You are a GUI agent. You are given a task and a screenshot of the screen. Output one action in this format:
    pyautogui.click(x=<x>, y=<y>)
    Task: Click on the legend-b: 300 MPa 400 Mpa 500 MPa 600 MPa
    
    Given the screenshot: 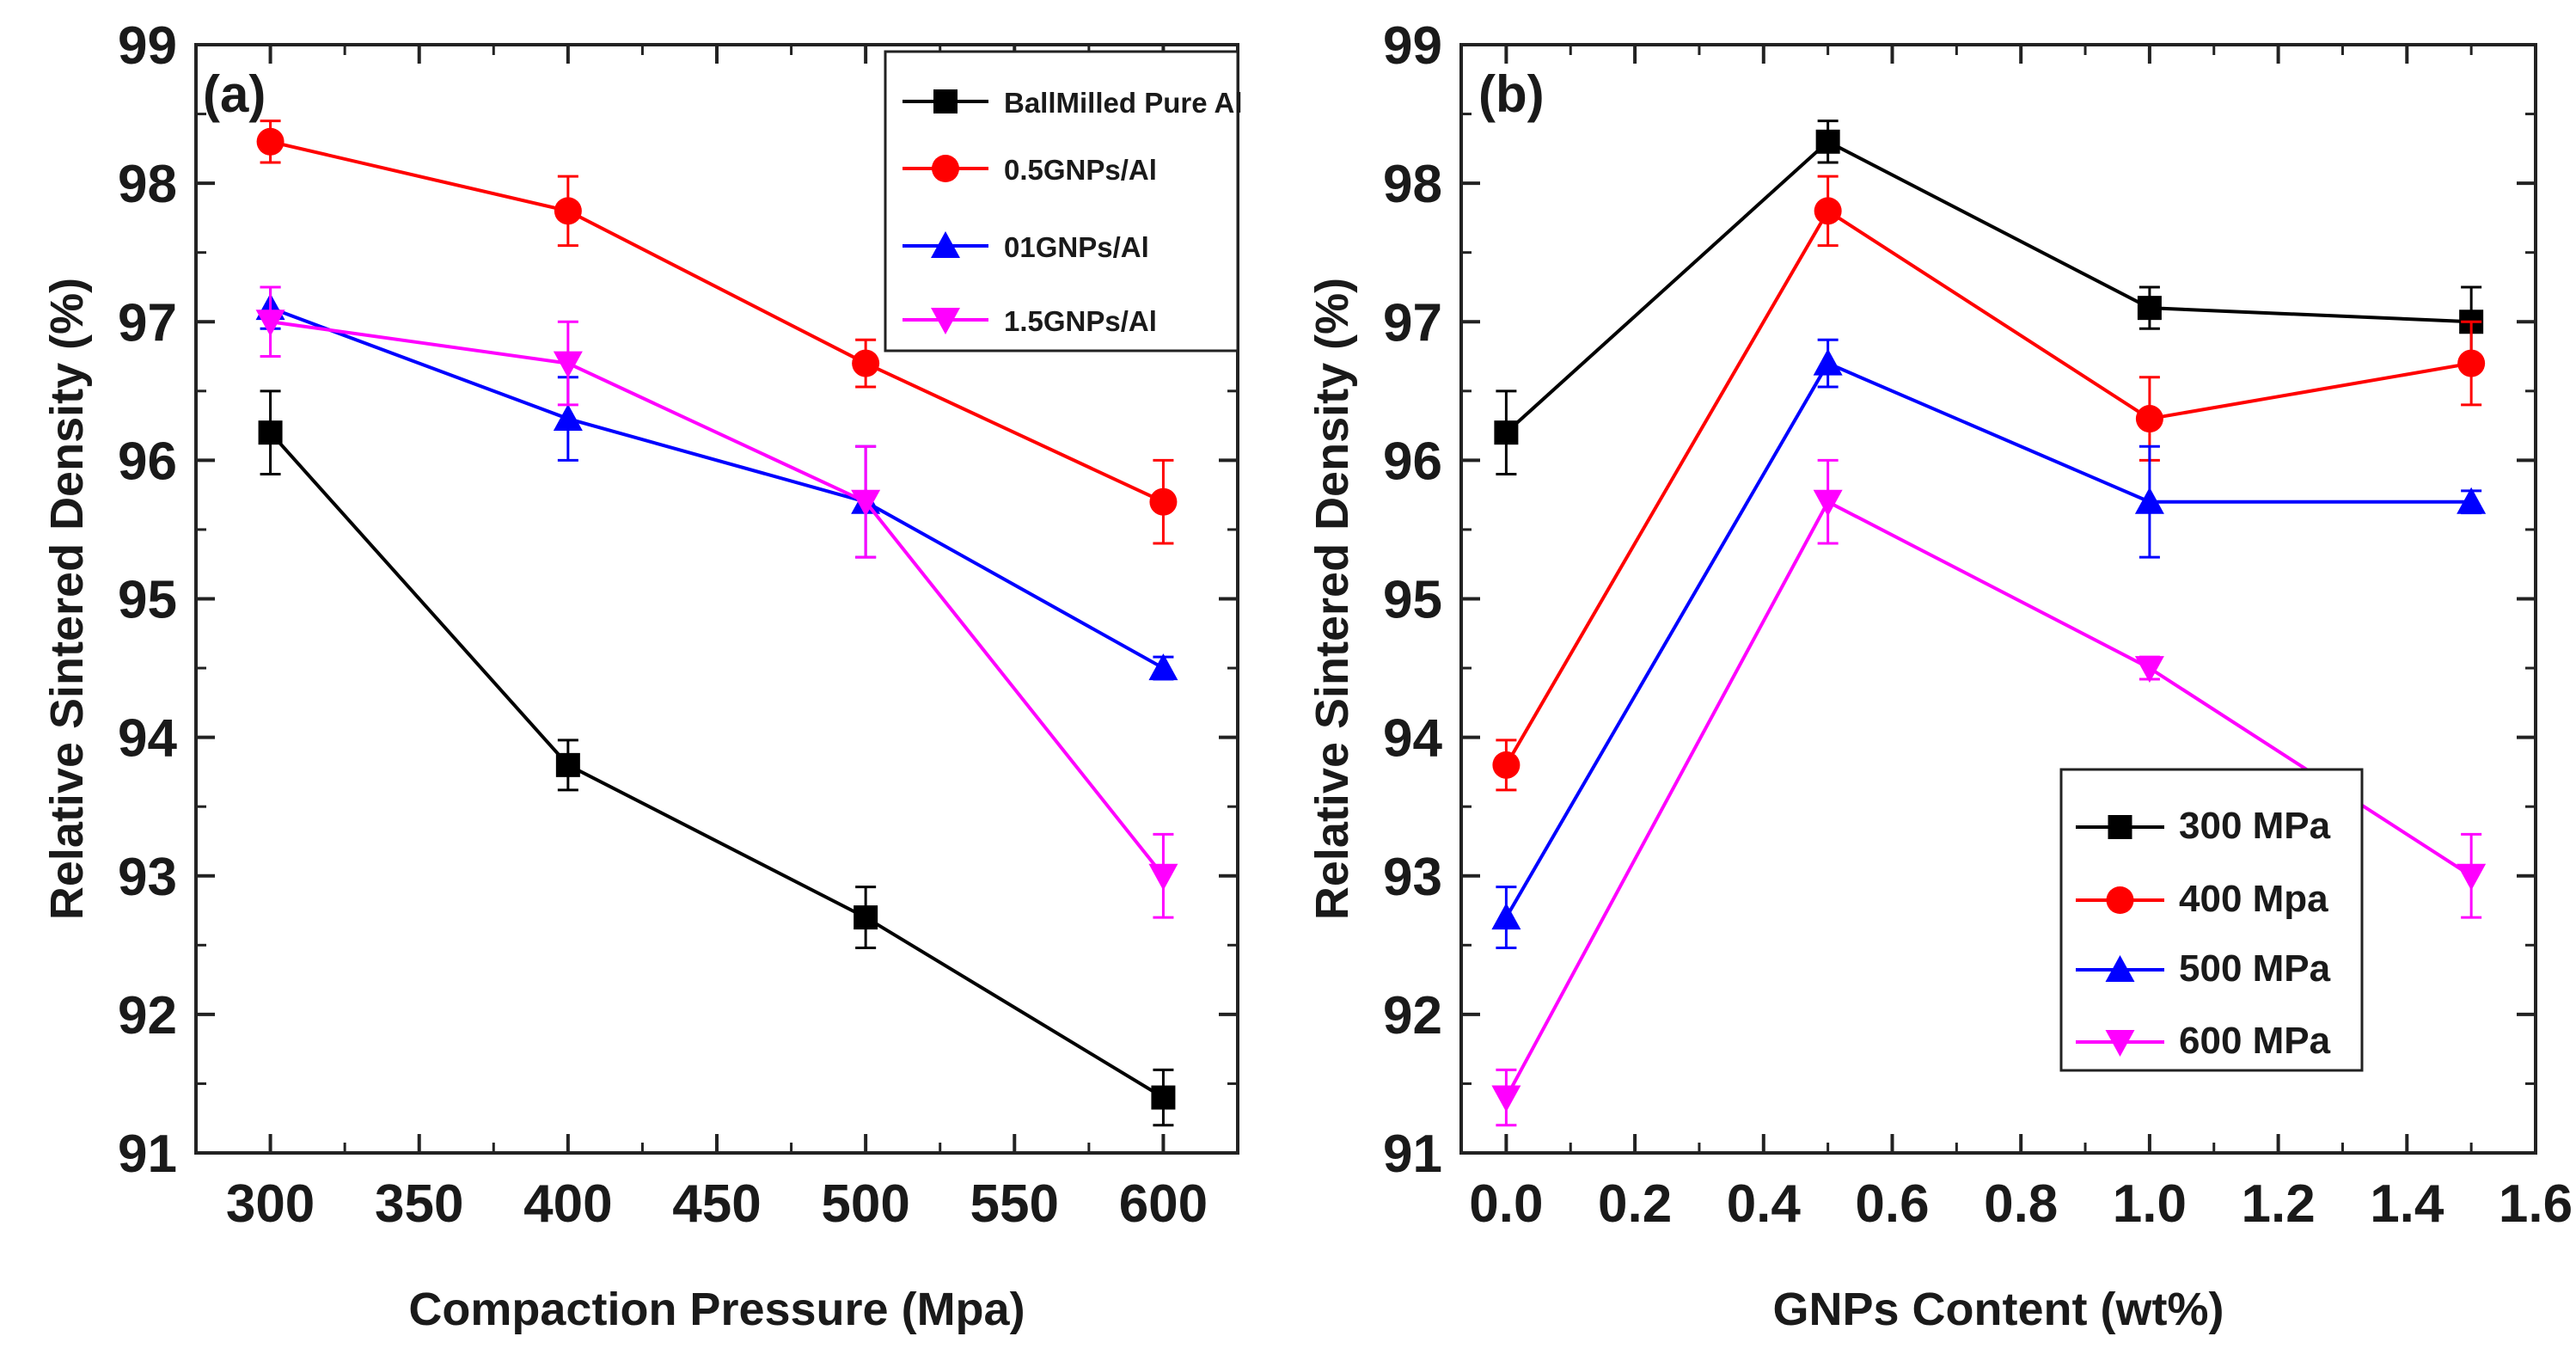 What is the action you would take?
    pyautogui.click(x=2211, y=920)
    